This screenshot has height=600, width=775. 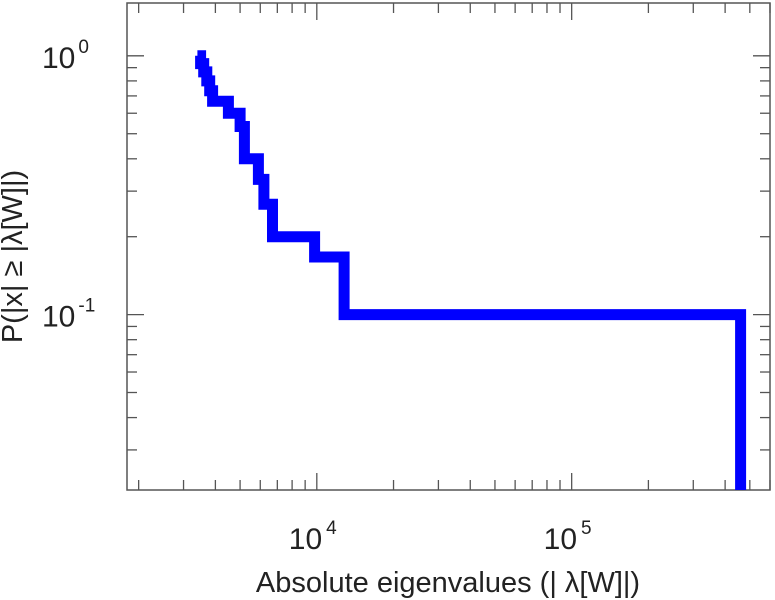 I want to click on x-axis-label: Absolute eigenvalues (| λ[W]|), so click(x=448, y=583).